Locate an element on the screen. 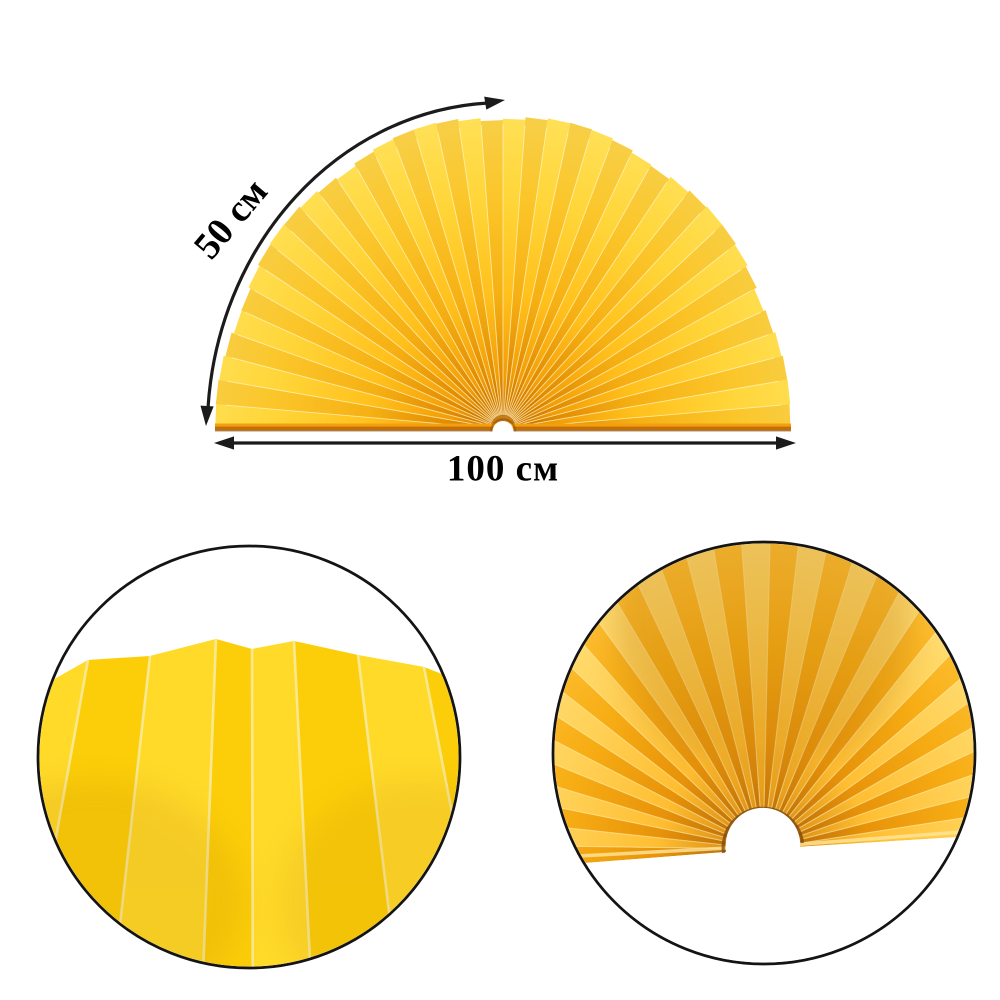 This screenshot has width=1000, height=1000. width-dimension-arrow is located at coordinates (505, 443).